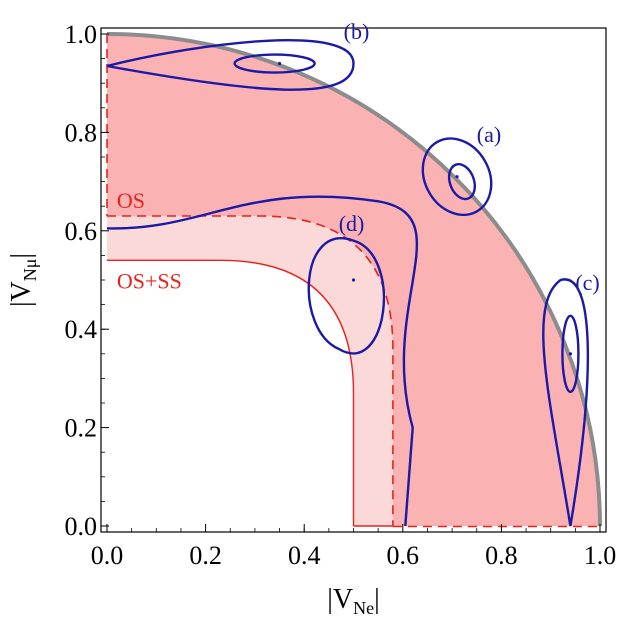 This screenshot has width=624, height=619. I want to click on benchmark-label-1: (a), so click(489, 134).